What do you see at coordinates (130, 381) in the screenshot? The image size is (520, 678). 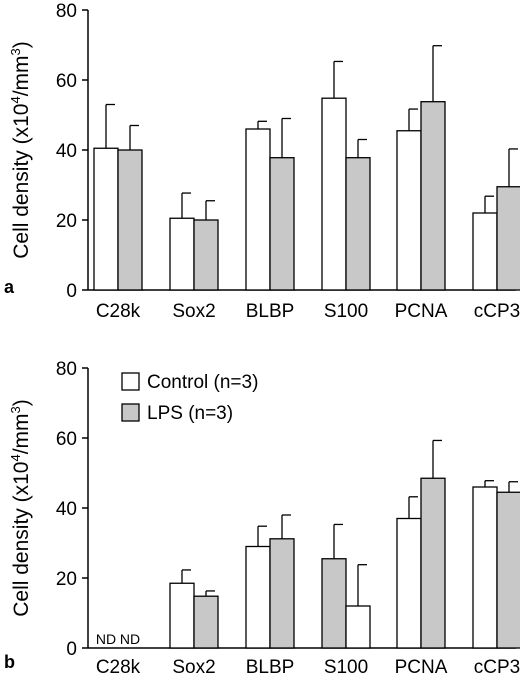 I see `legend-swatch-control` at bounding box center [130, 381].